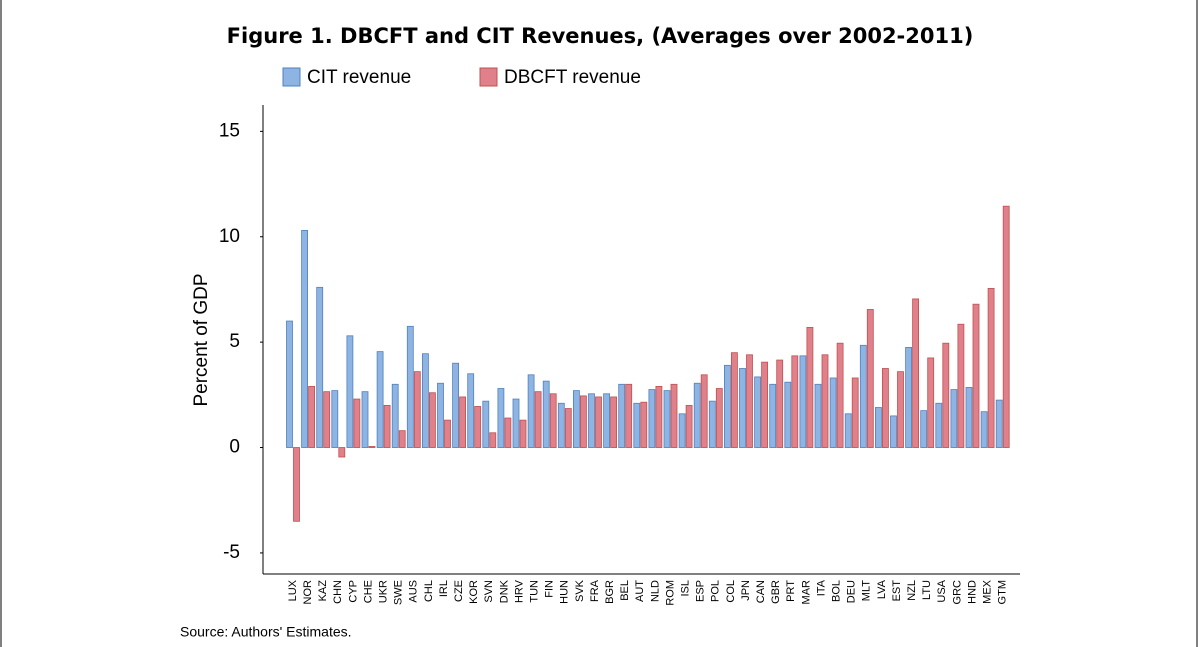  What do you see at coordinates (776, 592) in the screenshot?
I see `x-tick-label: GBR` at bounding box center [776, 592].